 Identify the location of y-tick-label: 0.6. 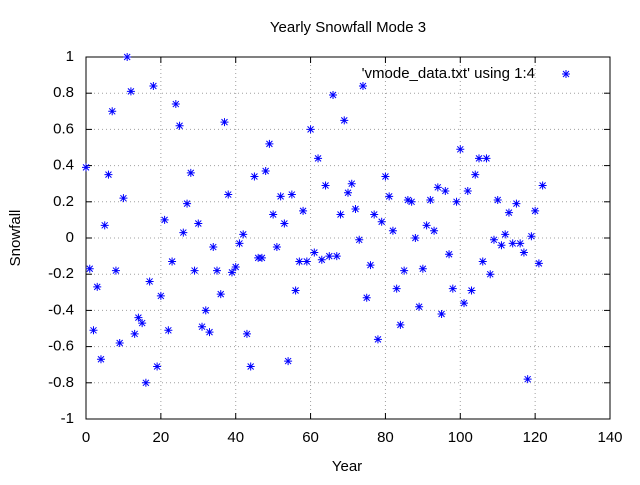
(63, 128).